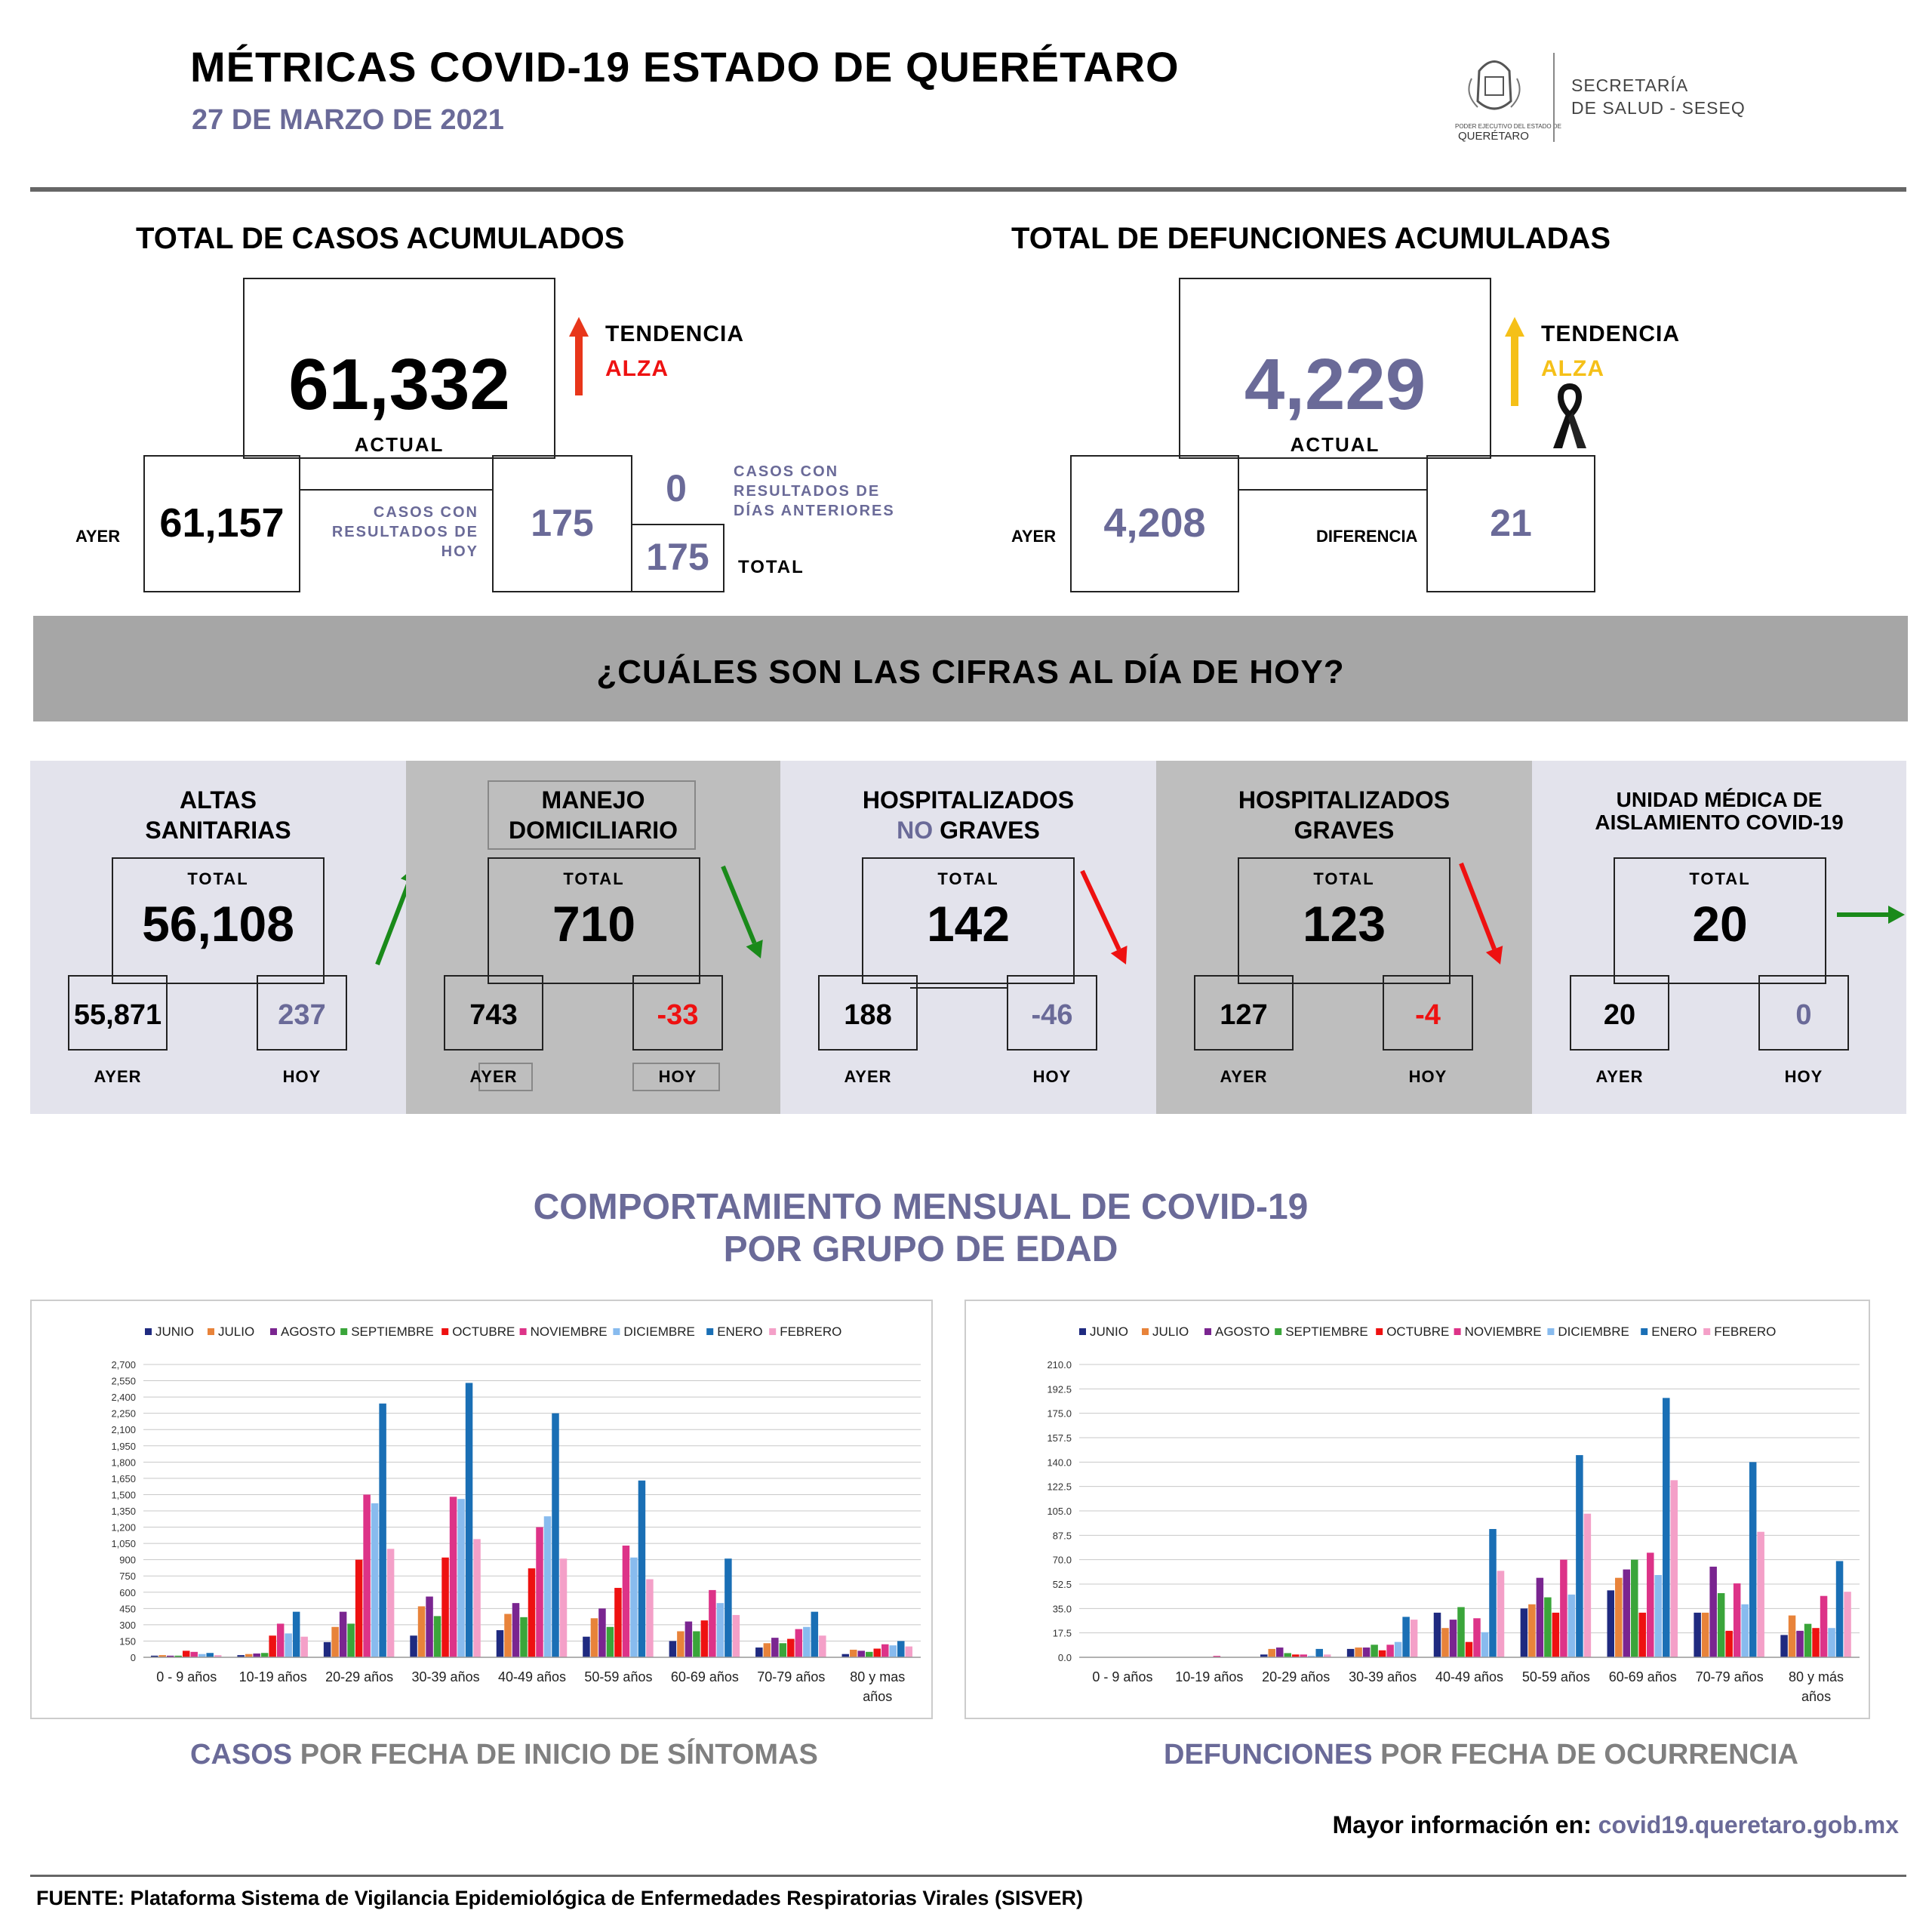 This screenshot has width=1932, height=1932. I want to click on panel-ayer-value: 20, so click(1619, 1015).